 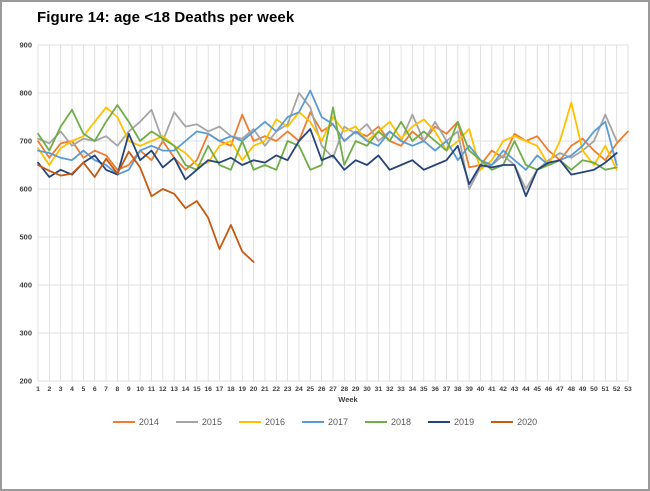 I want to click on x-tick-37: 37, so click(x=447, y=389).